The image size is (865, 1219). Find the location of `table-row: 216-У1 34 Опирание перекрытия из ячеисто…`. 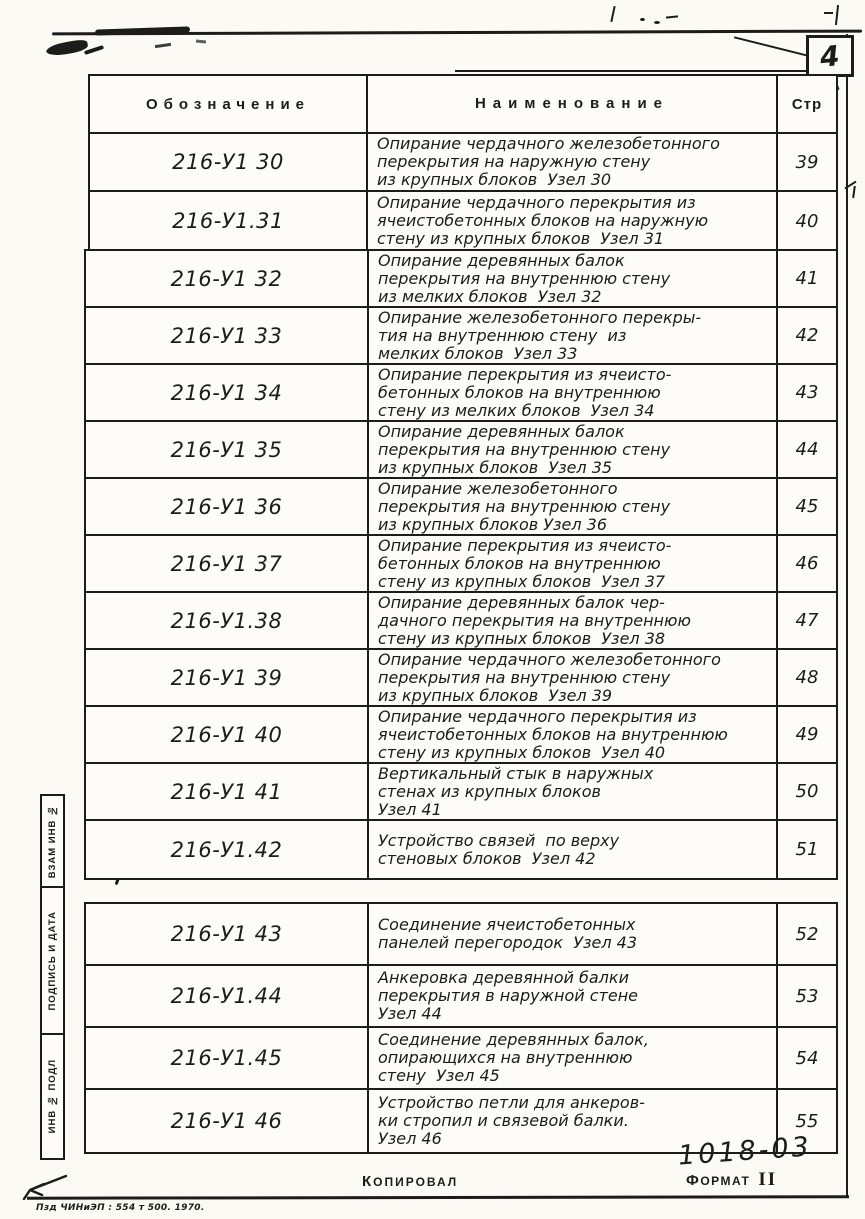

table-row: 216-У1 34 Опирание перекрытия из ячеисто… is located at coordinates (461, 393).